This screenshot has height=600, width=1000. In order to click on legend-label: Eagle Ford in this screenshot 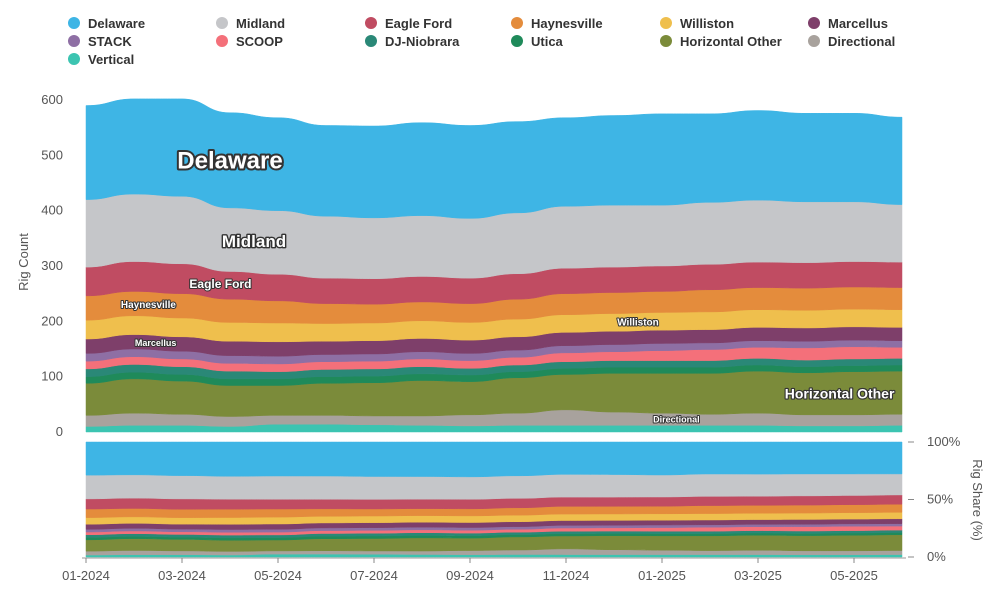, I will do `click(419, 23)`.